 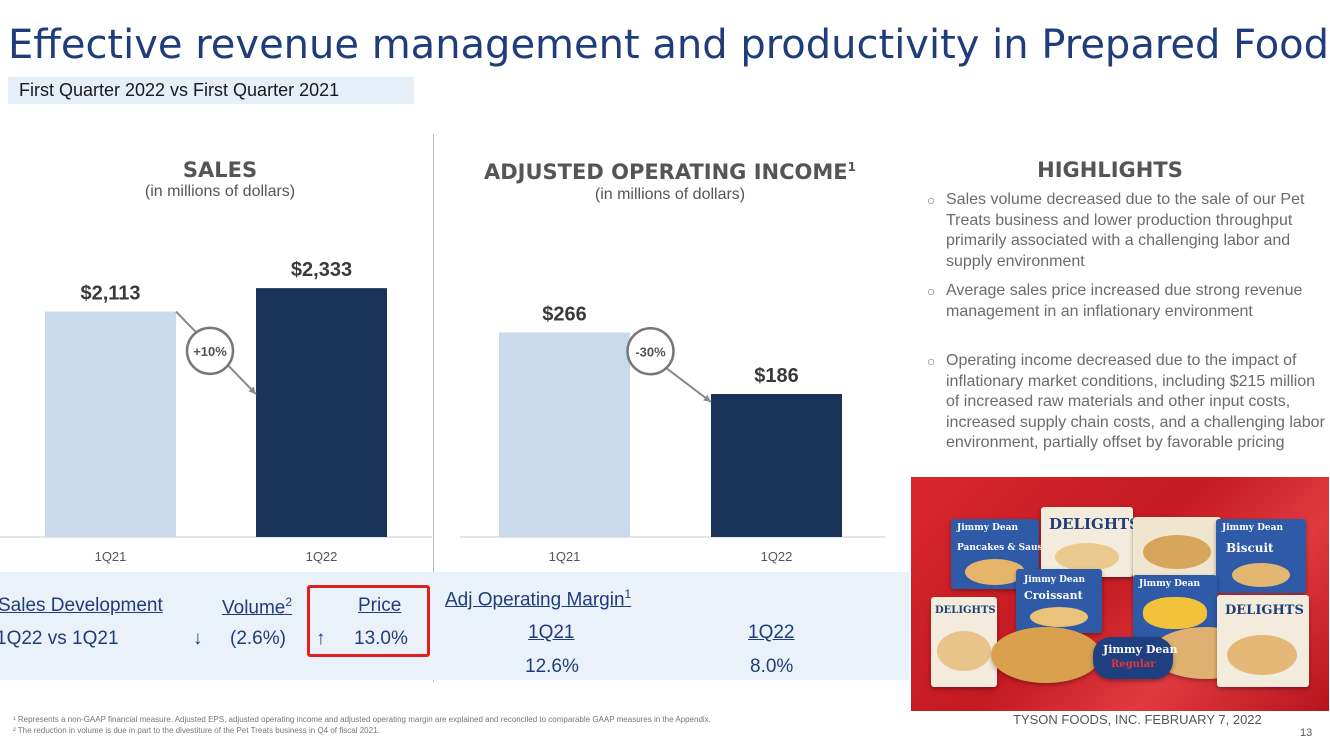 I want to click on sales-change-circle, so click(x=210, y=351).